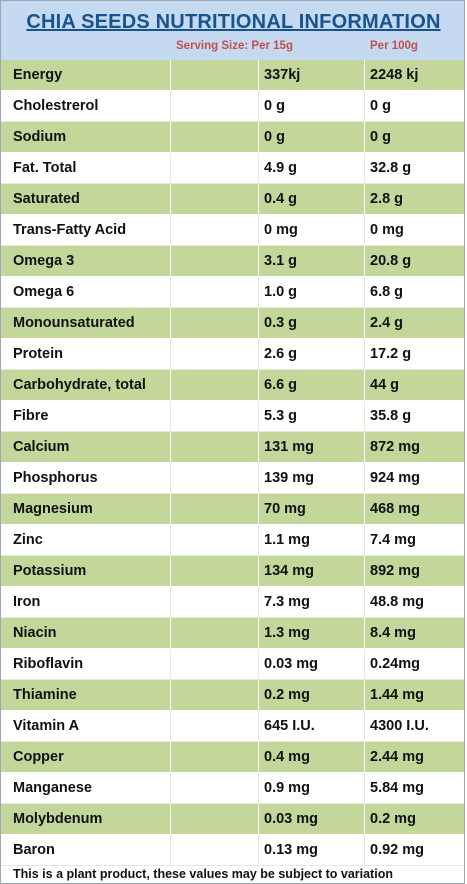  What do you see at coordinates (232, 819) in the screenshot?
I see `table-row: Molybdenum 0.03 mg 0.2 mg` at bounding box center [232, 819].